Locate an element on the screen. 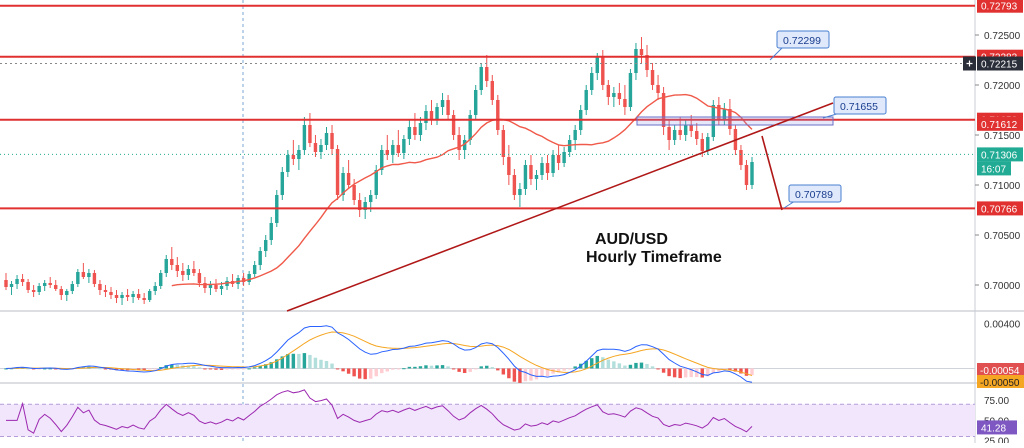 The height and width of the screenshot is (448, 1024). axis-tag-label: 0.71306 is located at coordinates (999, 155).